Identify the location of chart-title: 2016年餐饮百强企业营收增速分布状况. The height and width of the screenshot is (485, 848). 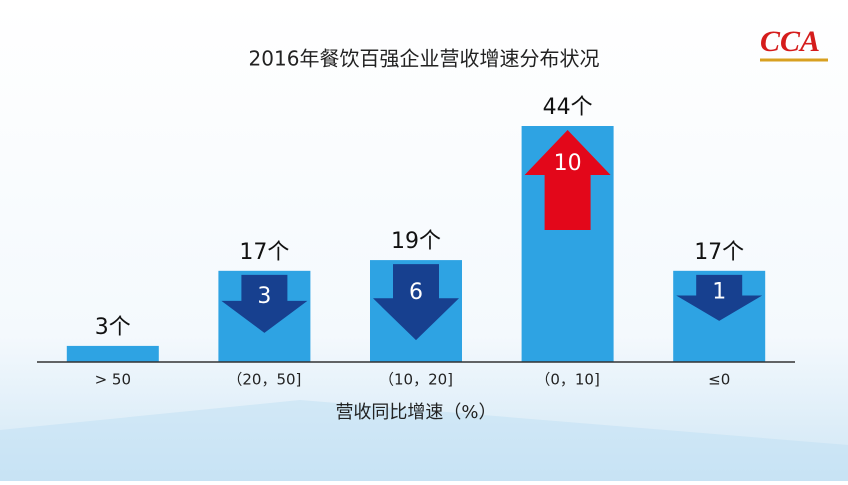
(424, 59).